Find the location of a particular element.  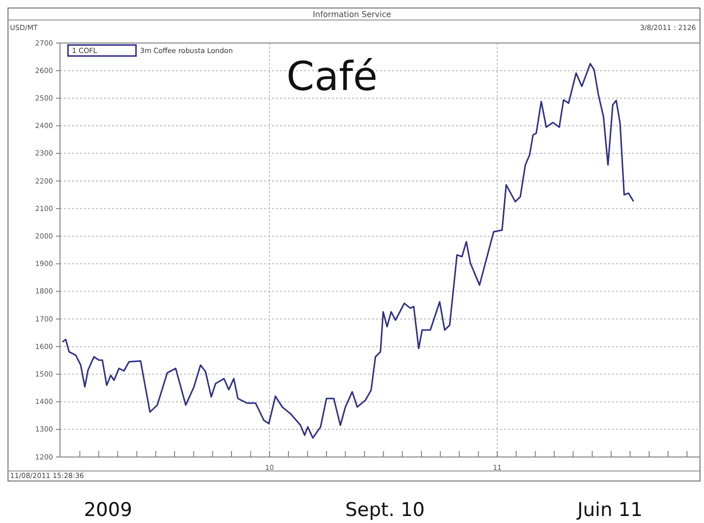

chart-subtitle: Information Service is located at coordinates (352, 14).